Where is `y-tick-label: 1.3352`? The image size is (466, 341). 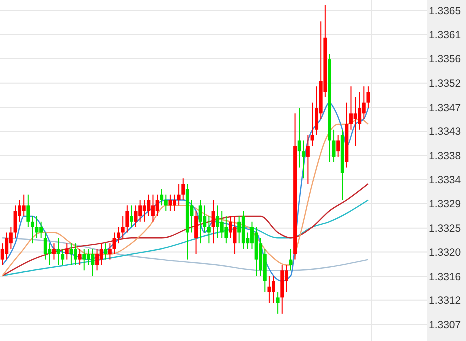 y-tick-label: 1.3352 is located at coordinates (445, 84).